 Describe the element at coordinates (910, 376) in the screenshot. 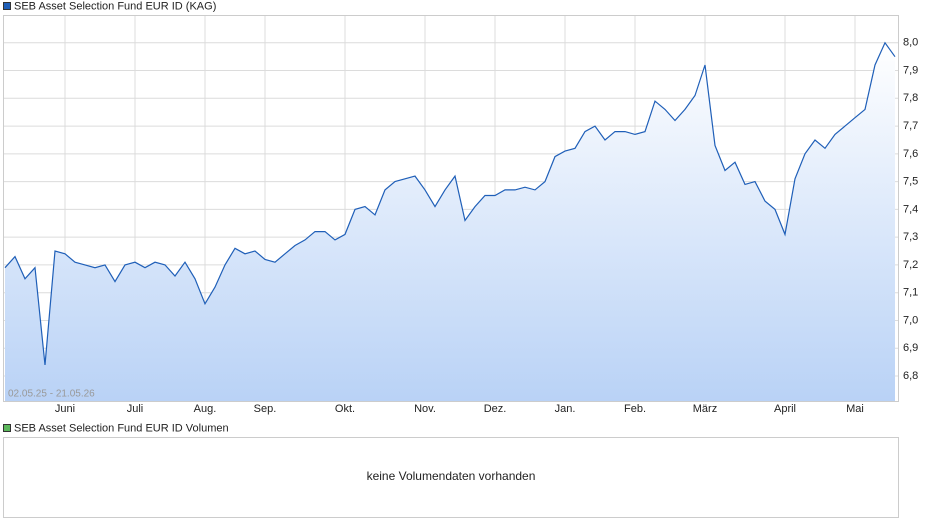

I see `y-tick-label: 6,8` at that location.